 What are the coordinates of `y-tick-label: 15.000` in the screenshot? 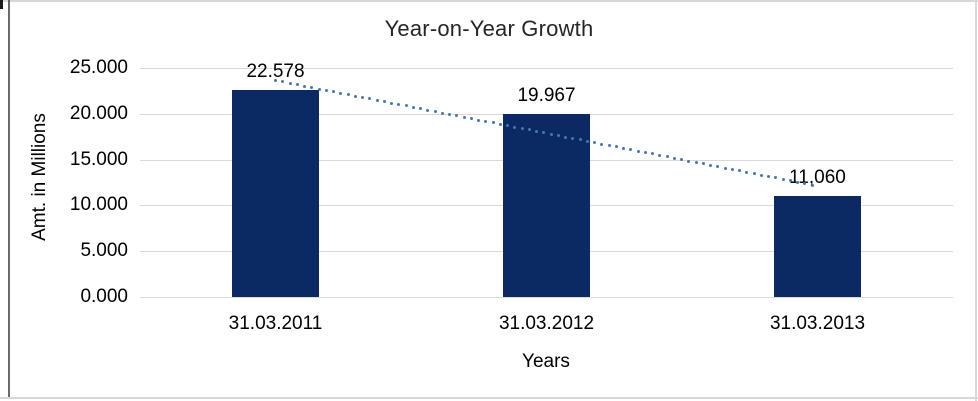 It's located at (98, 159).